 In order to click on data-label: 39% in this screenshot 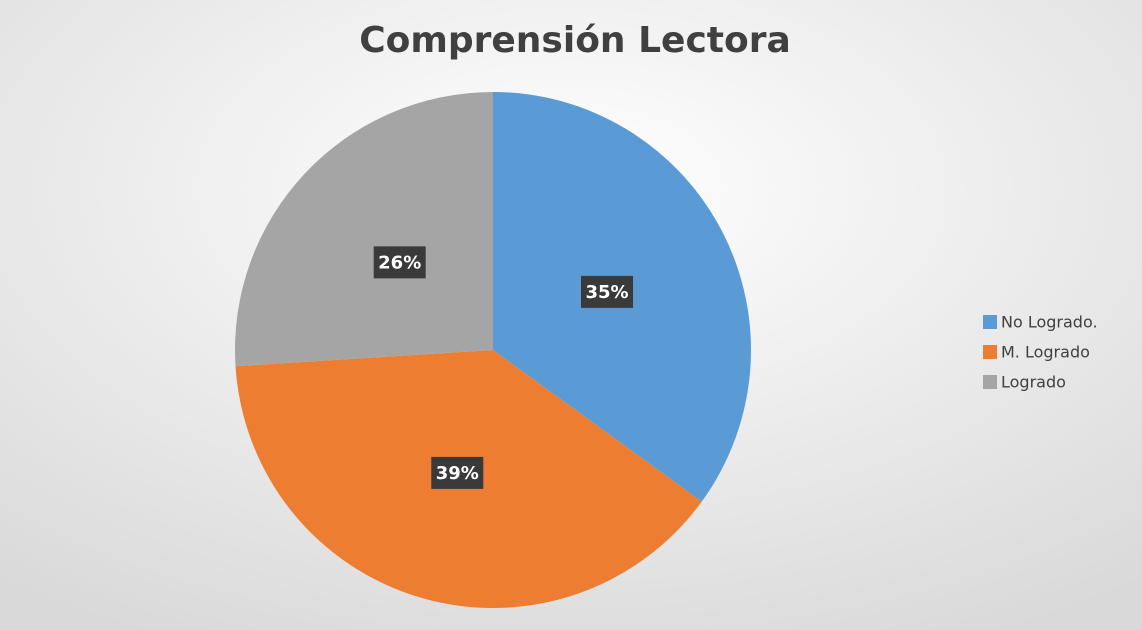, I will do `click(457, 473)`.